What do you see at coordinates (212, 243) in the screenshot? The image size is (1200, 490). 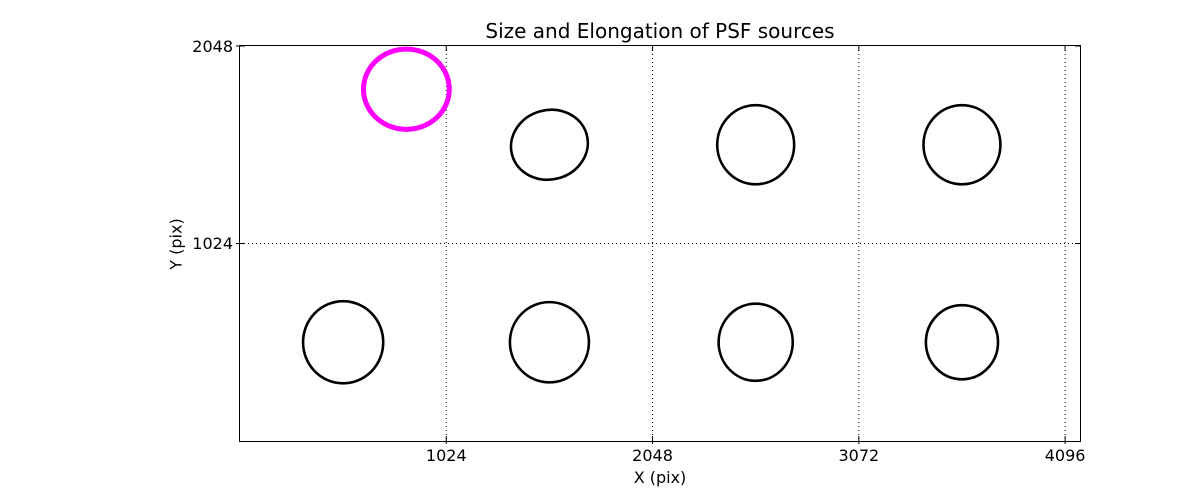 I see `y-tick-label-1024: 1024` at bounding box center [212, 243].